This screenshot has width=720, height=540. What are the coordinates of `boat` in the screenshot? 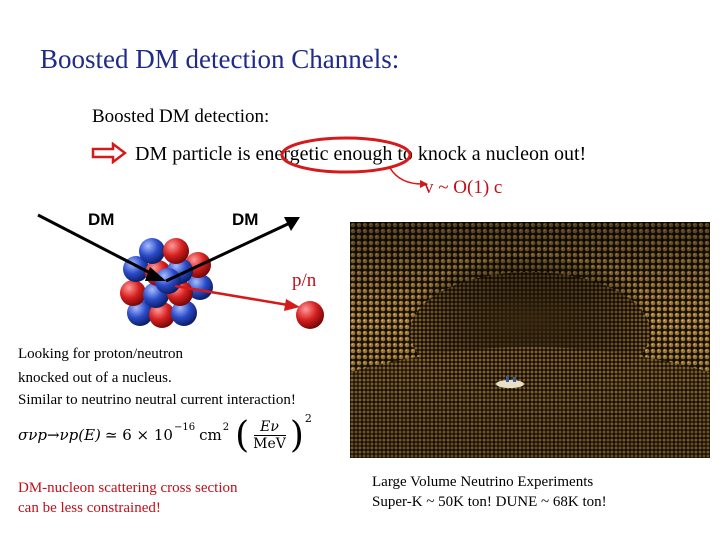 It's located at (510, 382).